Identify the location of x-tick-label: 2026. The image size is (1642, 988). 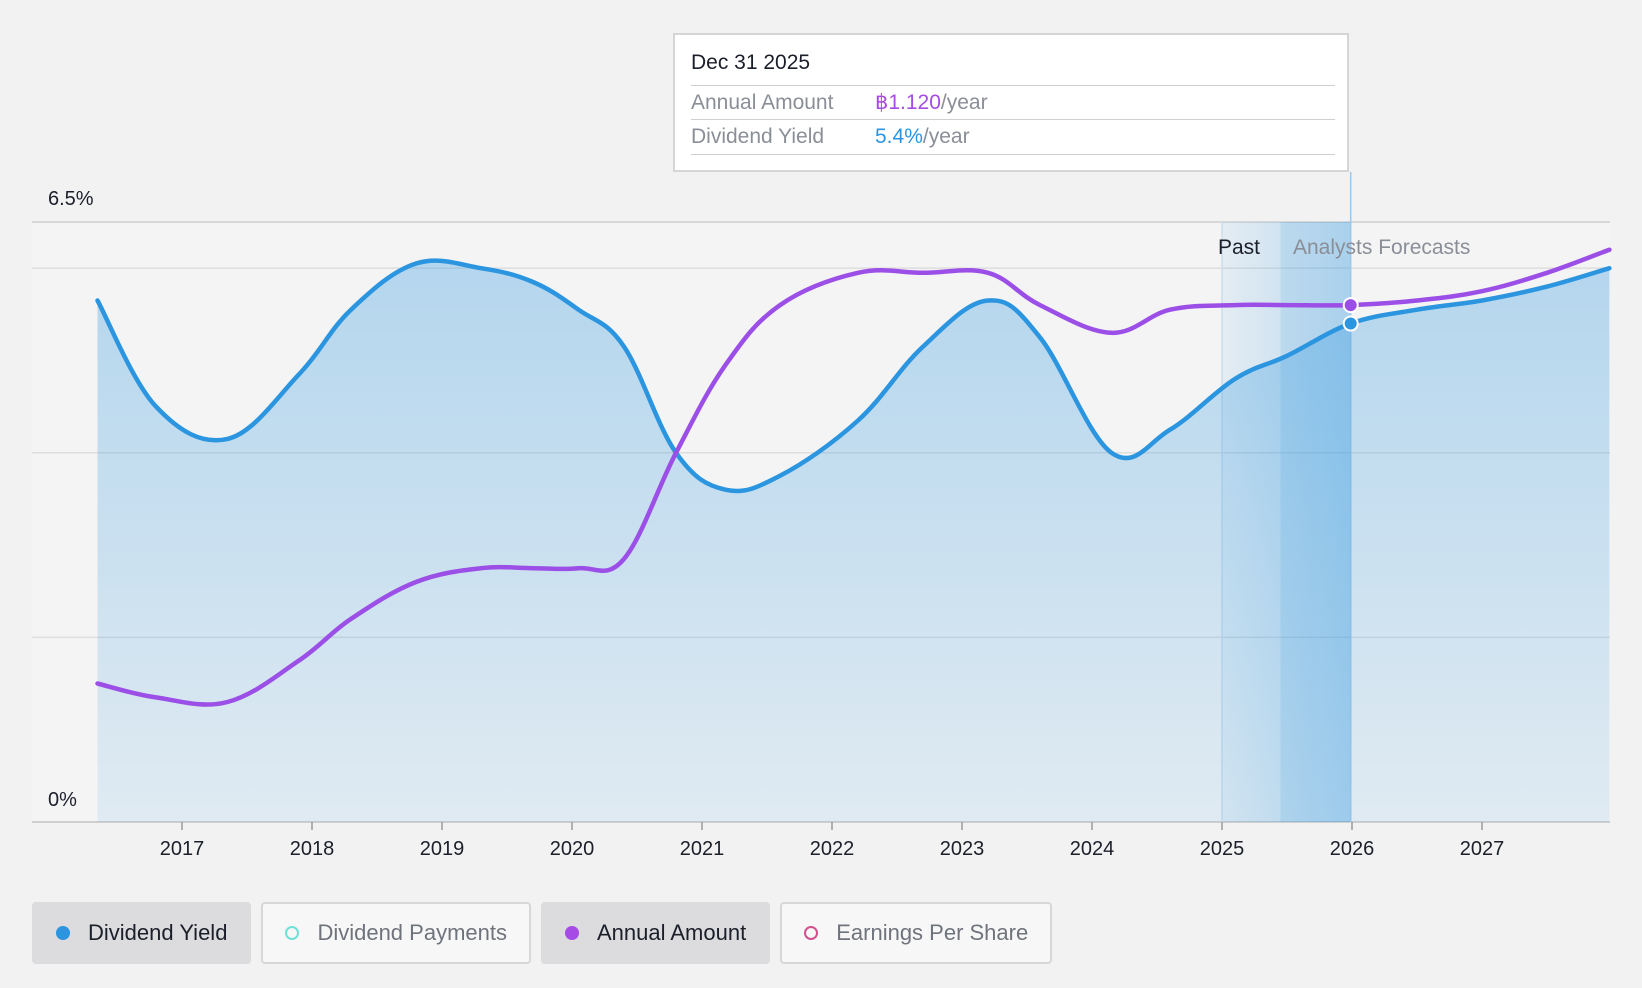
(1352, 849).